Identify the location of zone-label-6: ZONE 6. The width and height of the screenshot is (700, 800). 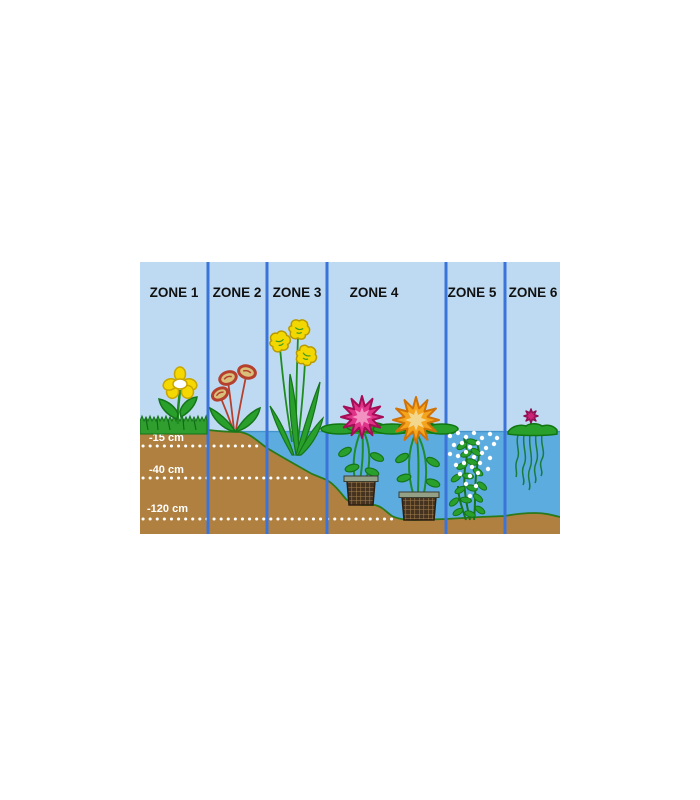
(533, 292).